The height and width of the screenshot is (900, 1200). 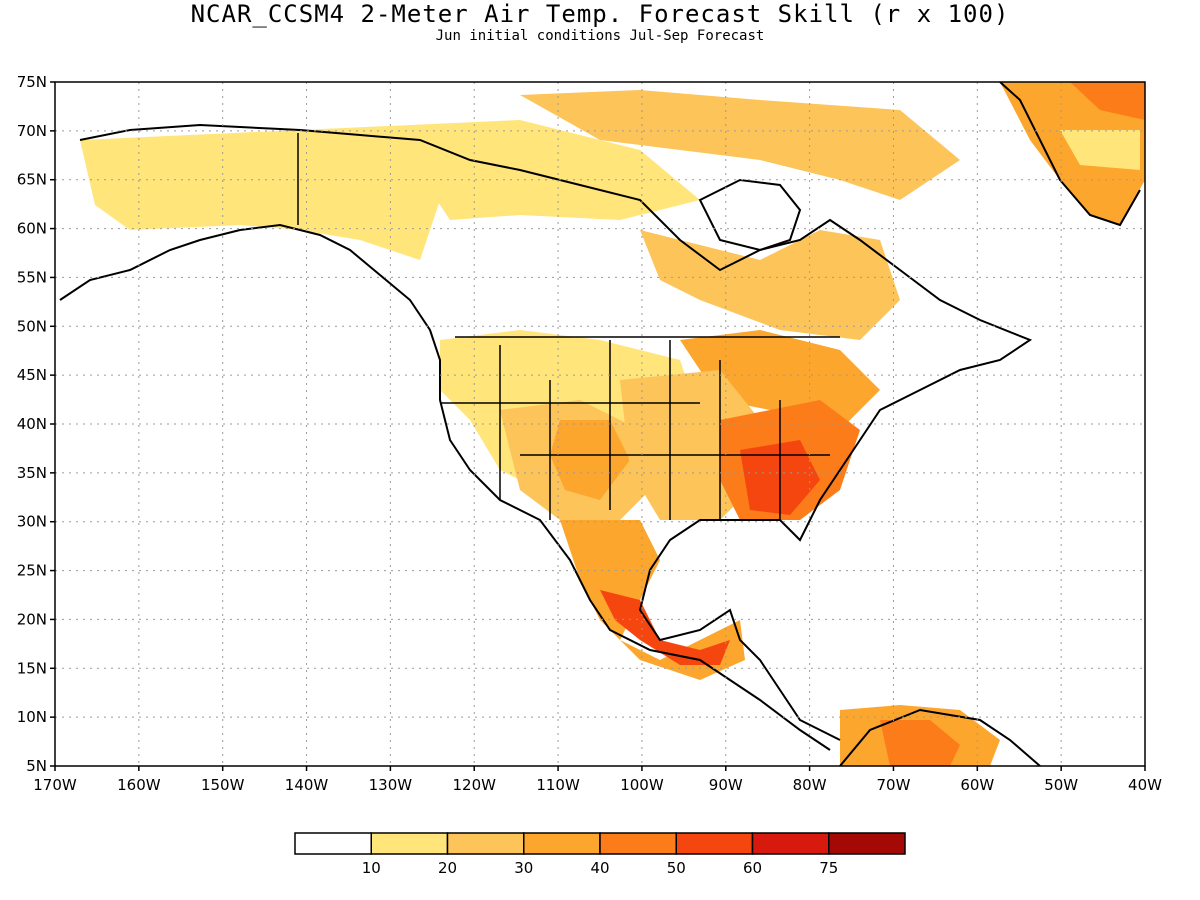 What do you see at coordinates (1061, 785) in the screenshot?
I see `lon-tick-label: 50W` at bounding box center [1061, 785].